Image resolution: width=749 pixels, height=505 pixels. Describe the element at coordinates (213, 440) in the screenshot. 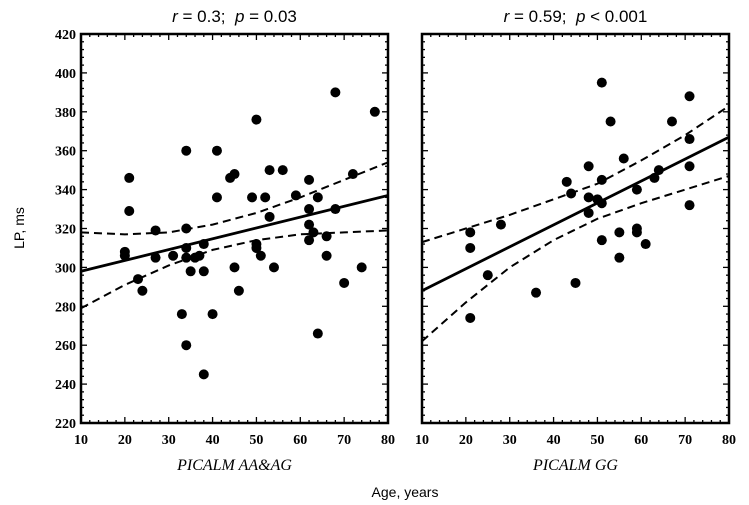

I see `x-tick-label: 40` at that location.